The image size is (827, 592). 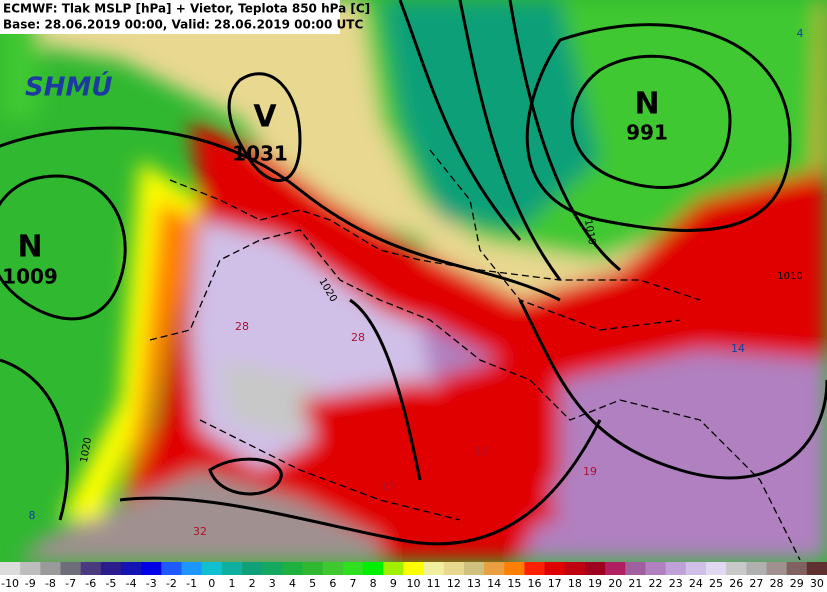 What do you see at coordinates (575, 583) in the screenshot?
I see `scale-tick-label: 18` at bounding box center [575, 583].